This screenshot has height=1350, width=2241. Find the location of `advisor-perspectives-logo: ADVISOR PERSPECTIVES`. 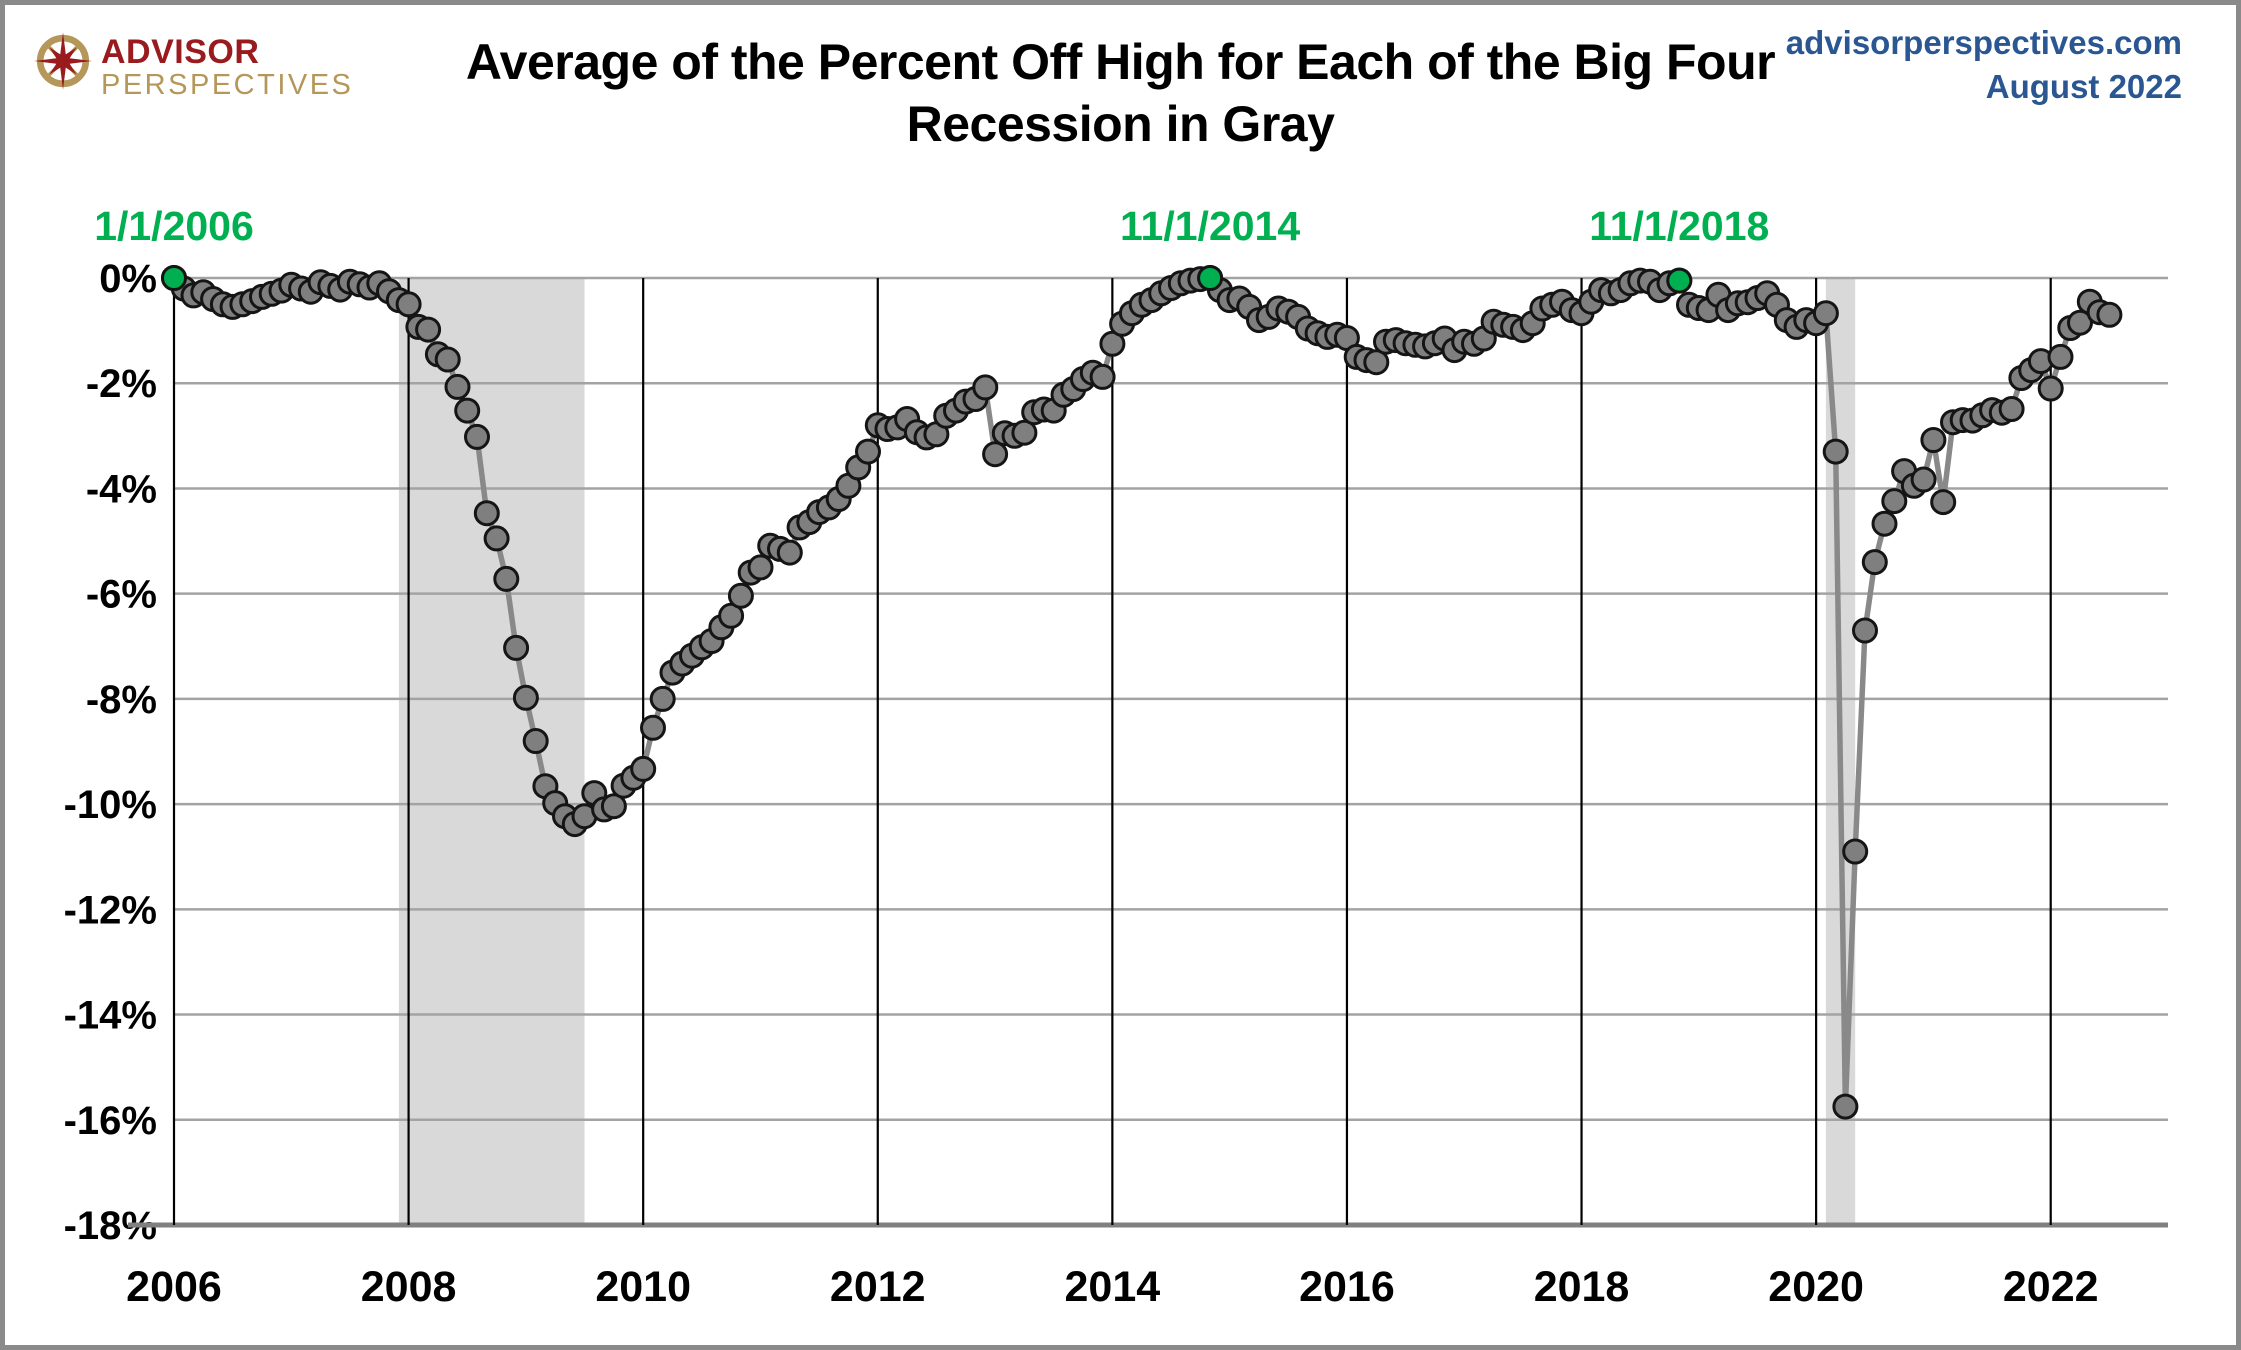

advisor-perspectives-logo: ADVISOR PERSPECTIVES is located at coordinates (201, 77).